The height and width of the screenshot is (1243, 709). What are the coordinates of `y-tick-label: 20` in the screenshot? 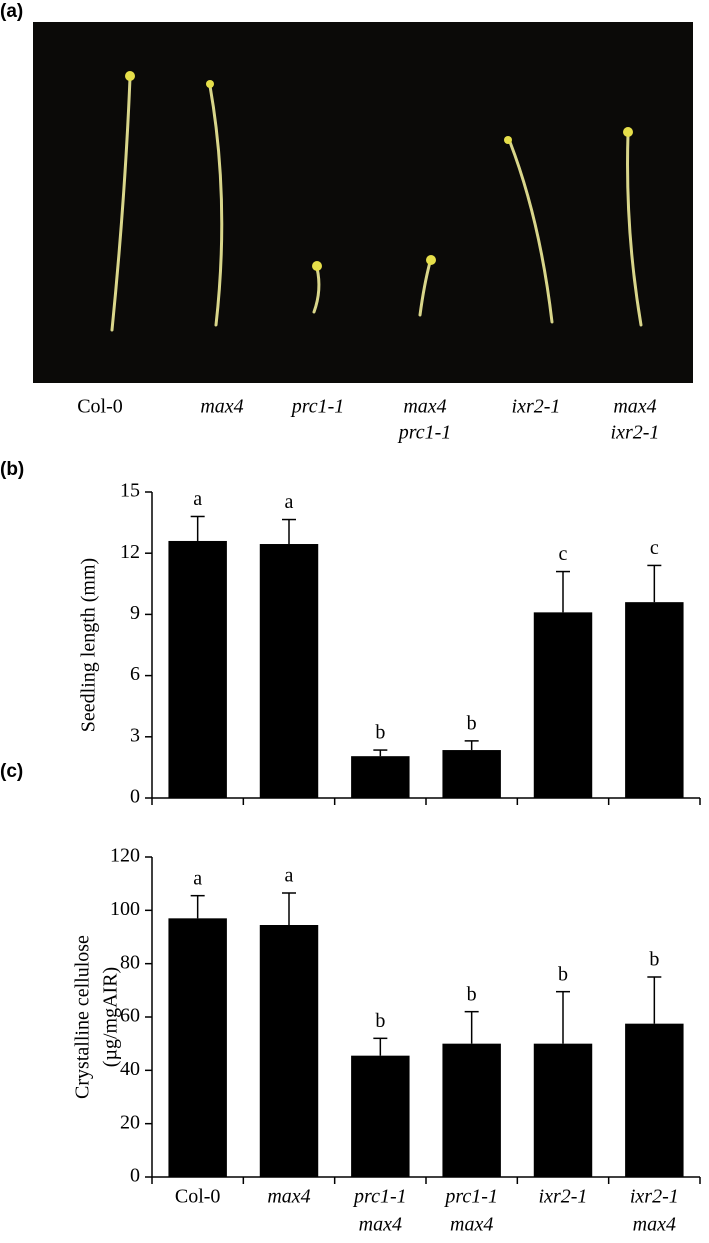 It's located at (130, 1122).